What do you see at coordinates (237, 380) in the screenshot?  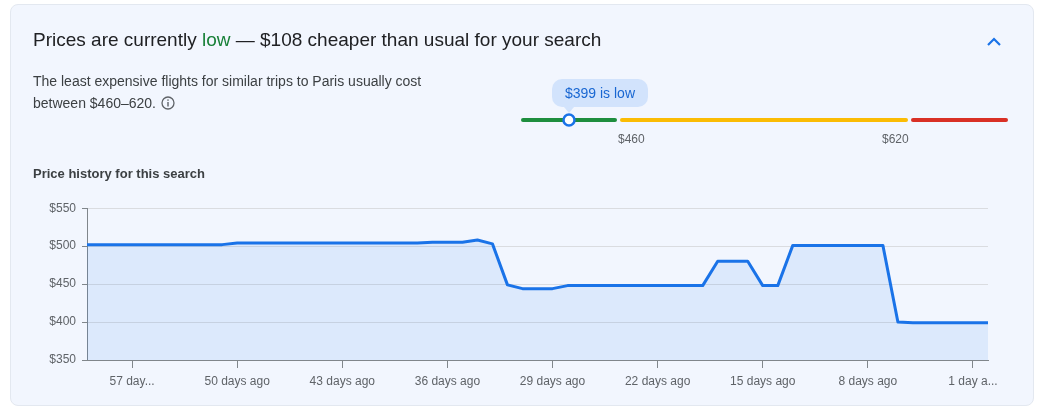 I see `x-tick-label: 50 days ago` at bounding box center [237, 380].